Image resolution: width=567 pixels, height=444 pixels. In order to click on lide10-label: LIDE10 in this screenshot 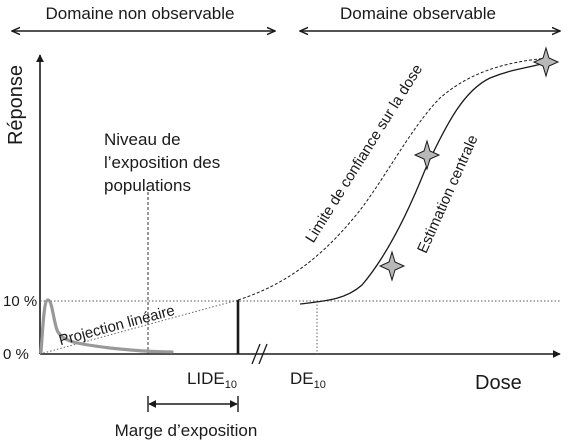, I will do `click(212, 380)`.